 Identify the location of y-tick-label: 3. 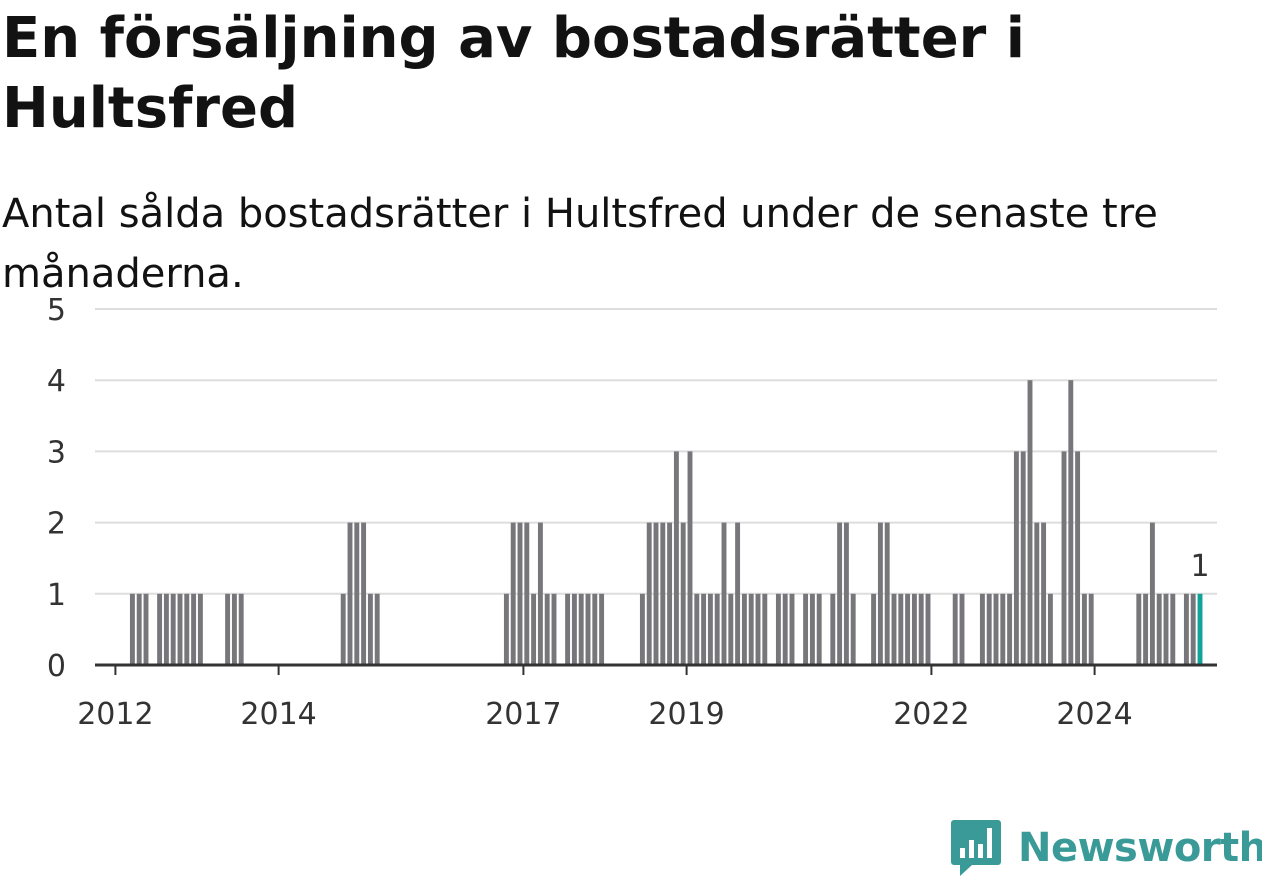
(56, 452).